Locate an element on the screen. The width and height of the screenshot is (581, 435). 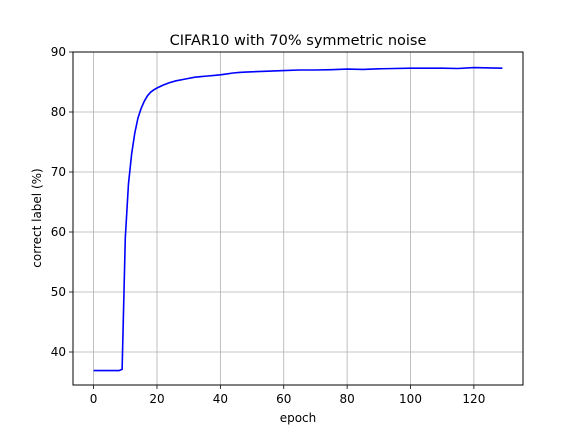
y-tick-label: 80 is located at coordinates (58, 112).